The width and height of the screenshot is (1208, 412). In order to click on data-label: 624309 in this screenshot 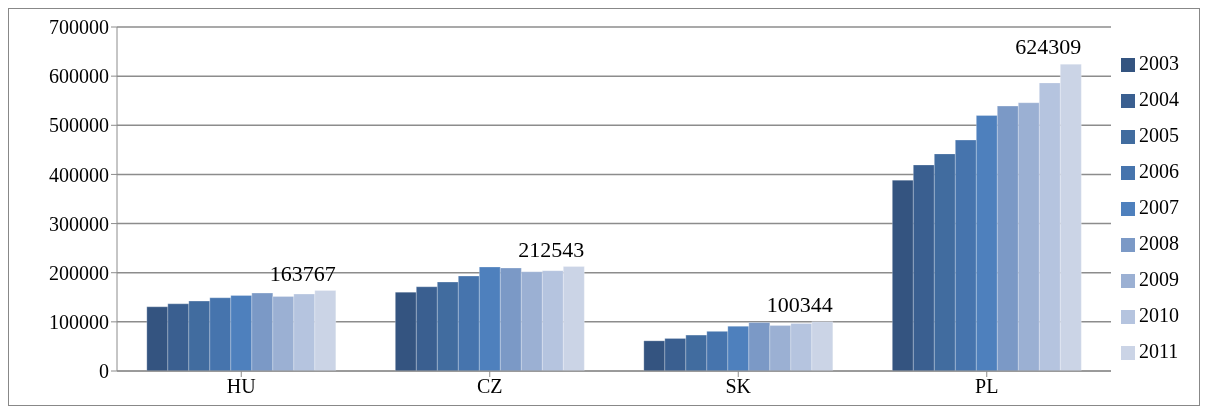, I will do `click(1048, 47)`.